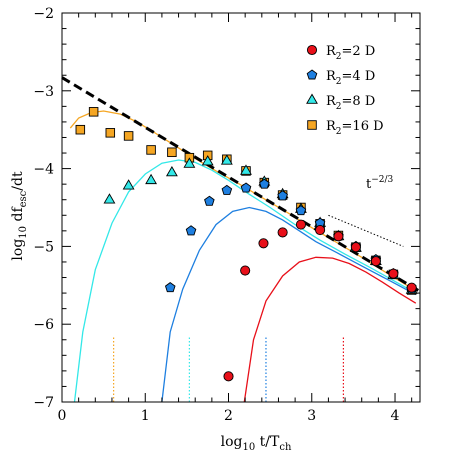 The image size is (458, 458). I want to click on slope-label: t−2/3, so click(380, 183).